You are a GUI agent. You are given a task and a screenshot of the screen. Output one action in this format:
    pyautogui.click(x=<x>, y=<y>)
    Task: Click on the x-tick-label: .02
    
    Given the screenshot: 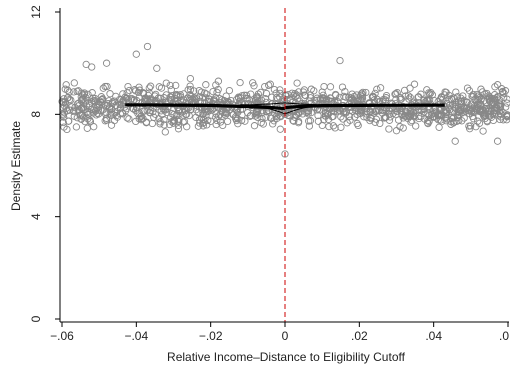 What is the action you would take?
    pyautogui.click(x=359, y=336)
    